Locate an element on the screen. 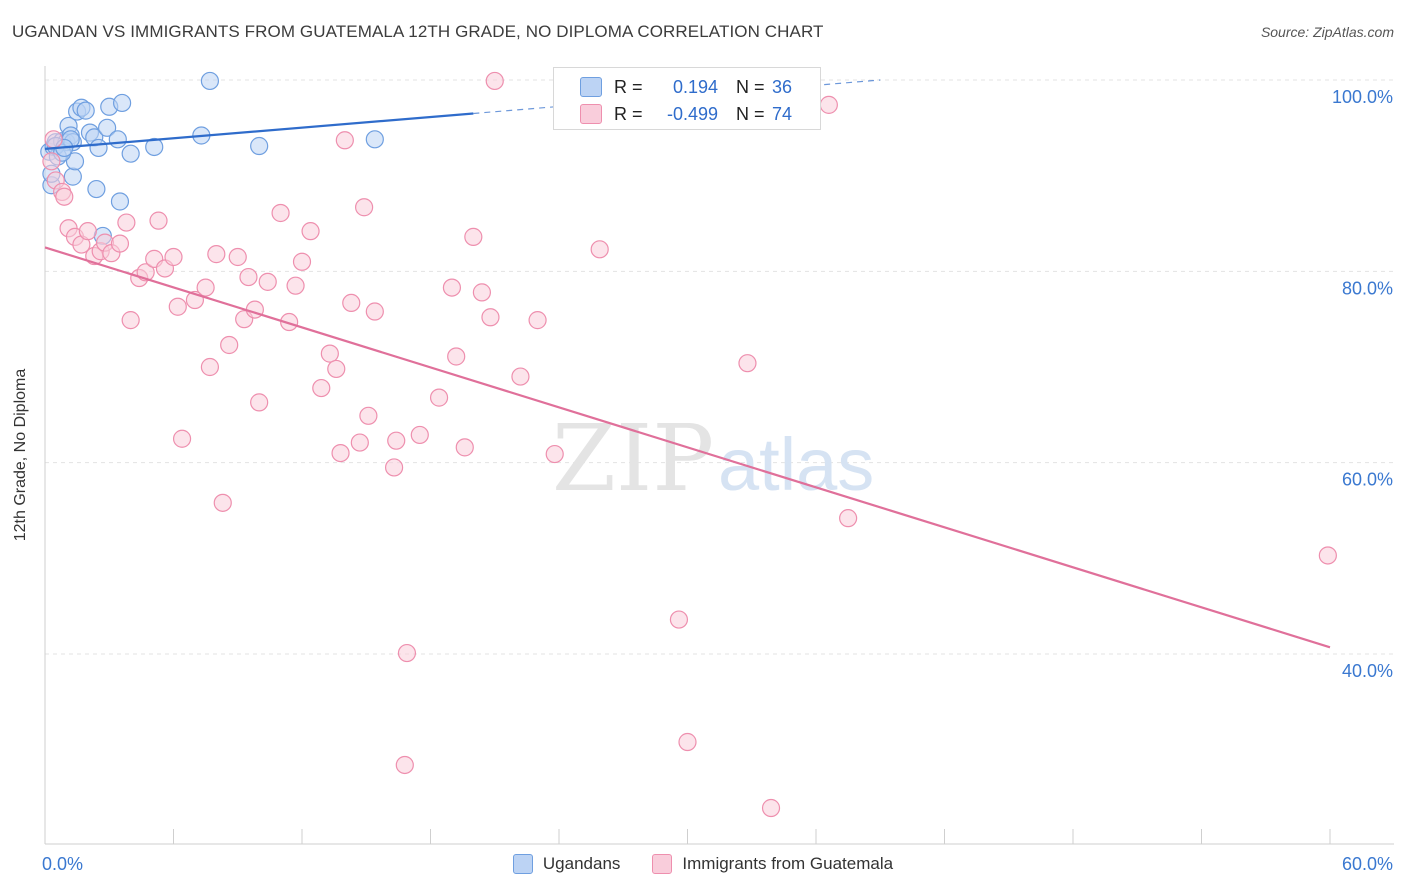  legend-item-ugandans: Ugandans is located at coordinates (566, 864).